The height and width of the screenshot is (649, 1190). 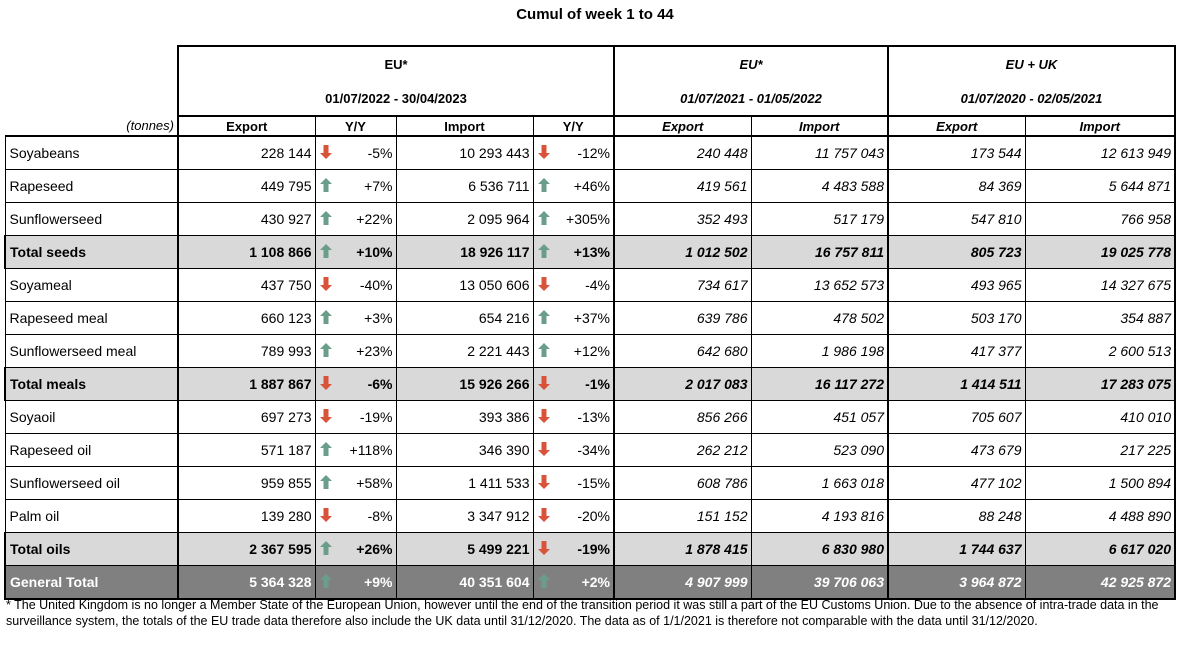 What do you see at coordinates (956, 285) in the screenshot?
I see `euuk-export-value: 493 965` at bounding box center [956, 285].